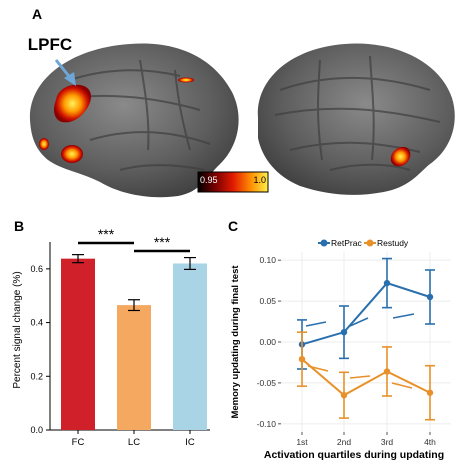 The height and width of the screenshot is (474, 474). I want to click on bar-y-tick-label: 0.4, so click(36, 323).